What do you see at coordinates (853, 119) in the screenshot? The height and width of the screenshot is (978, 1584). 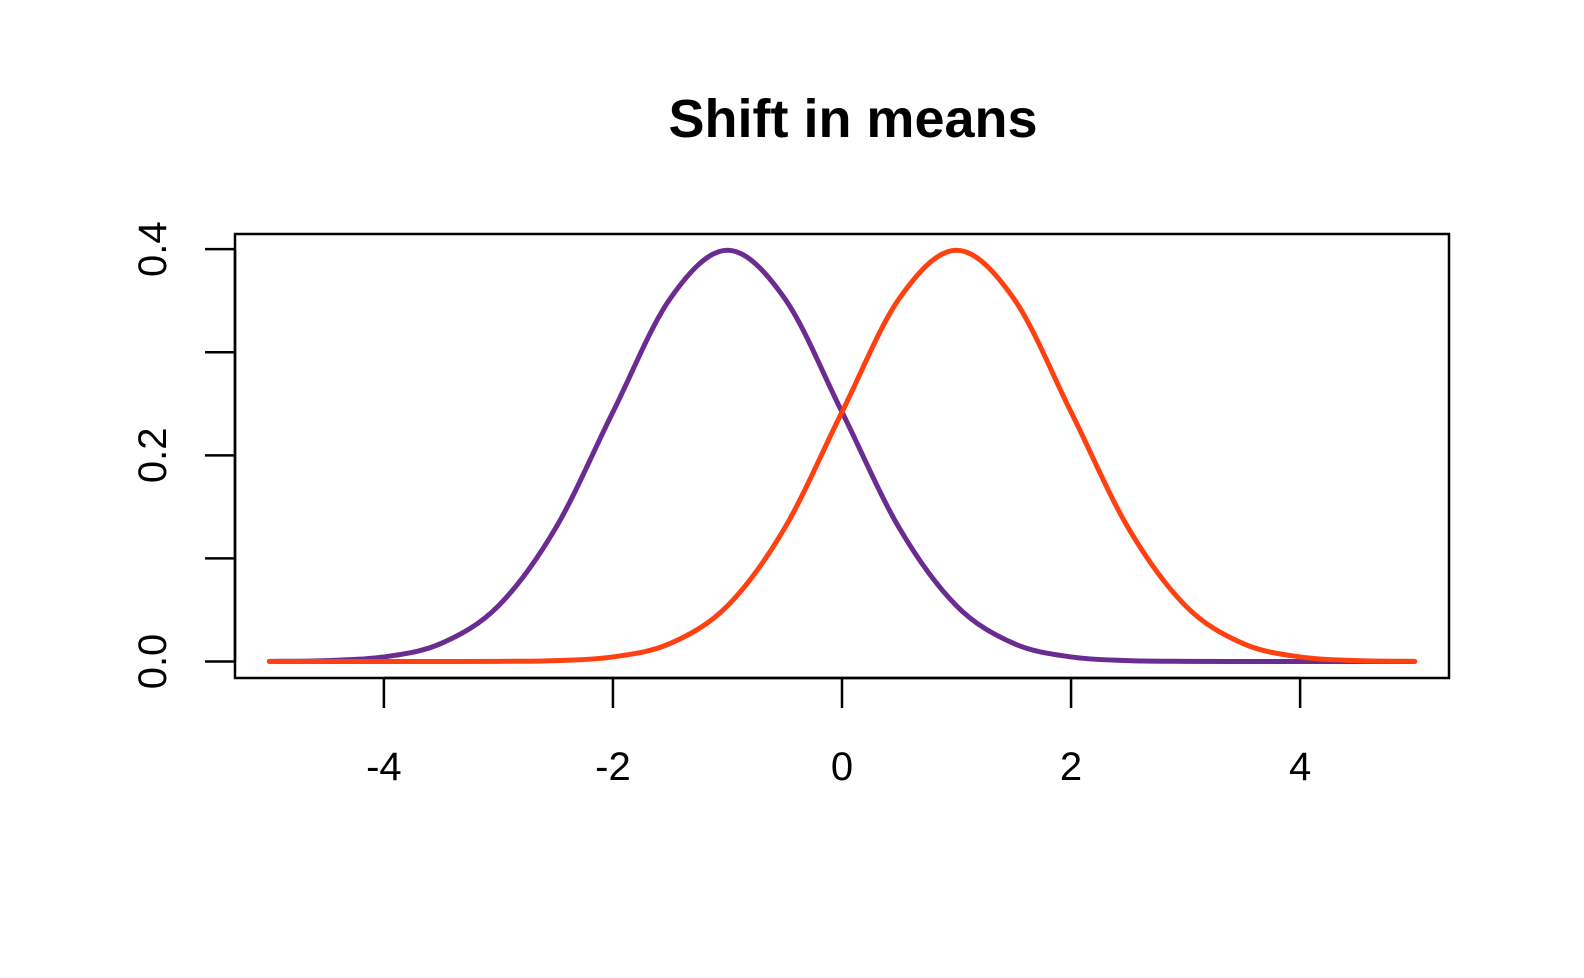 I see `chart-title: Shift in means` at bounding box center [853, 119].